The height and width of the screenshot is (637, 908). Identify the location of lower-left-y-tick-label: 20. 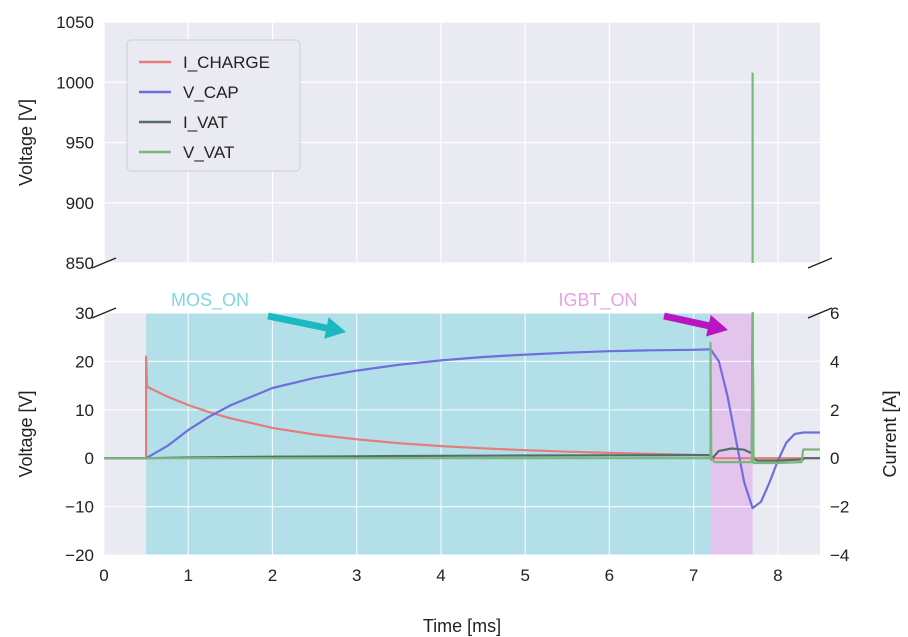
(84, 361).